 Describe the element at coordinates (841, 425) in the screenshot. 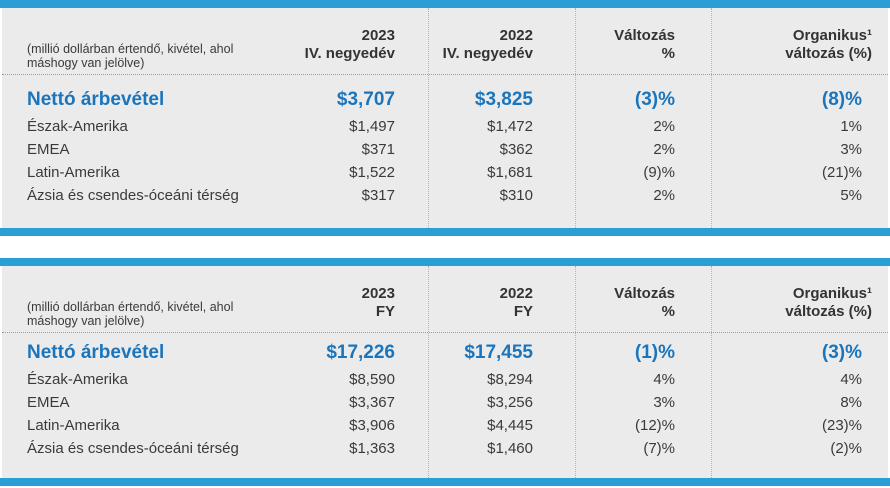

I see `cell-organic-change: (23)%` at that location.